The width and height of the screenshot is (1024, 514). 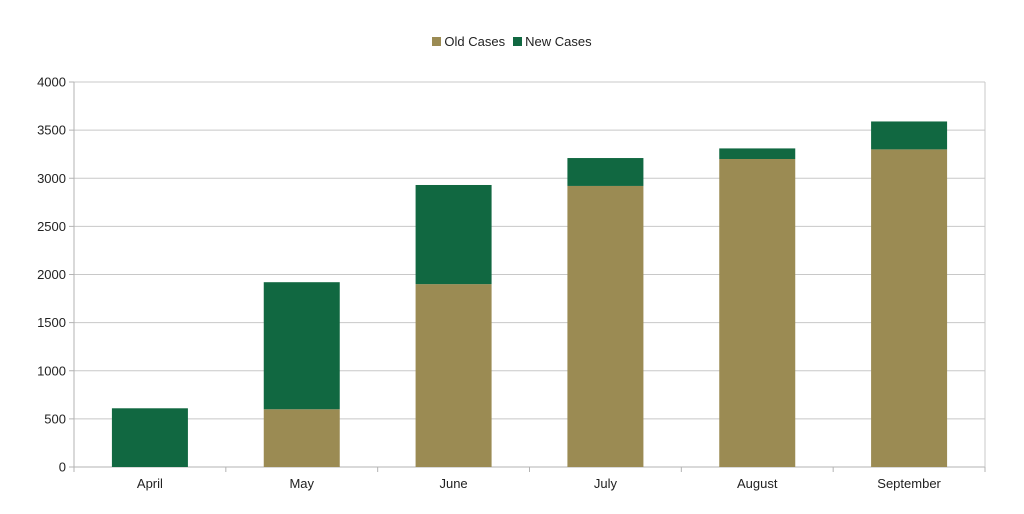 What do you see at coordinates (518, 41) in the screenshot?
I see `legend-swatch-new-cases` at bounding box center [518, 41].